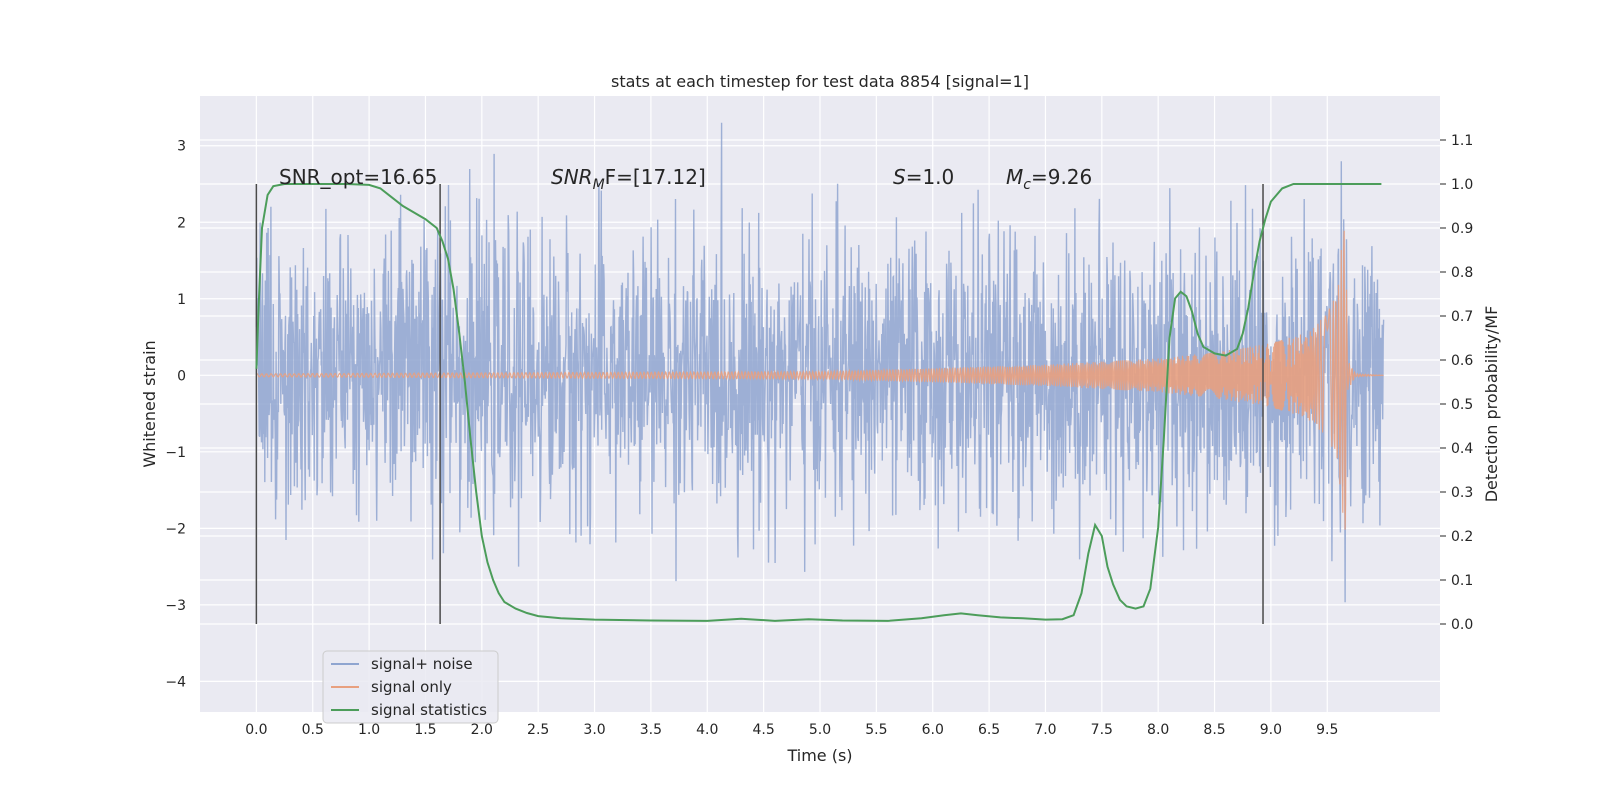 The image size is (1600, 804). Describe the element at coordinates (655, 177) in the screenshot. I see `annotation-snr-mf-value: F=[17.12]` at that location.